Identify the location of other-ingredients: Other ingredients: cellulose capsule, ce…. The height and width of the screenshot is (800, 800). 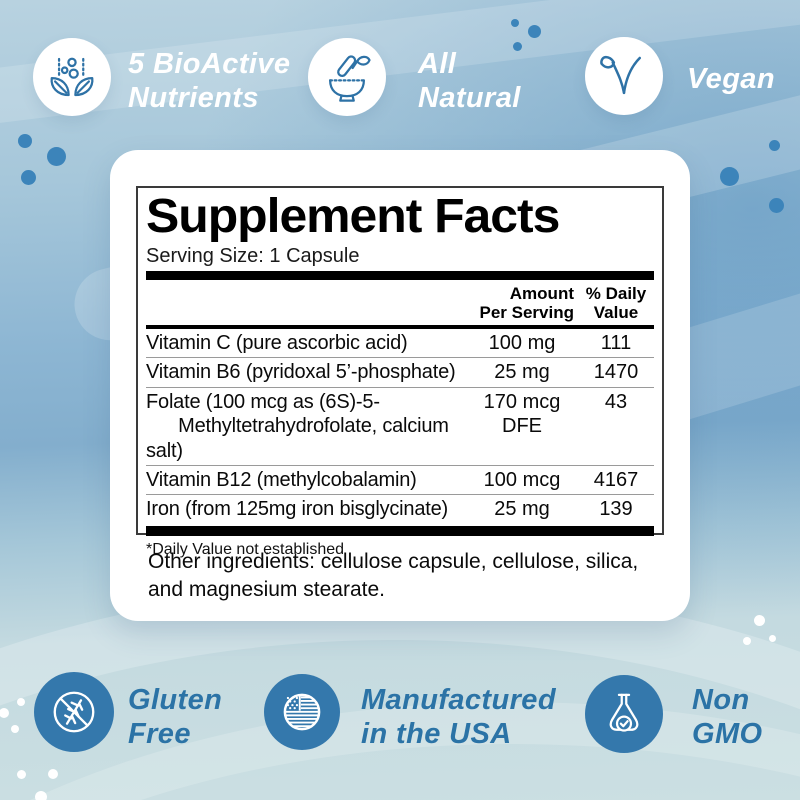
(393, 576).